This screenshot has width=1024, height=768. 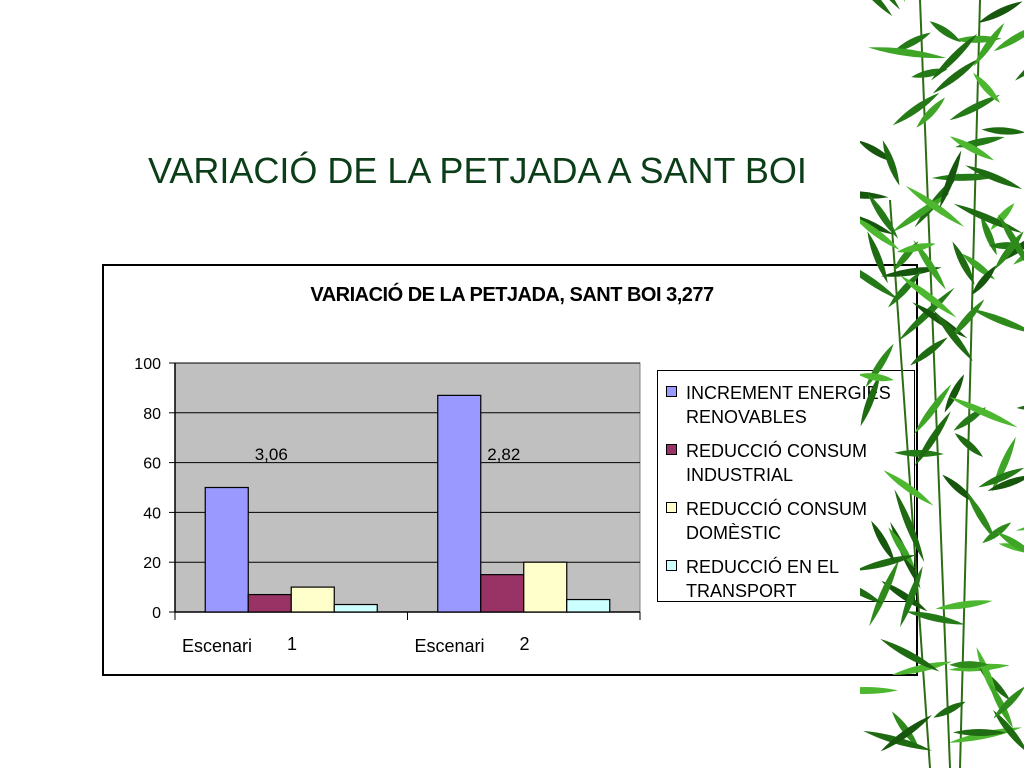 What do you see at coordinates (152, 513) in the screenshot?
I see `y-tick-label: 40` at bounding box center [152, 513].